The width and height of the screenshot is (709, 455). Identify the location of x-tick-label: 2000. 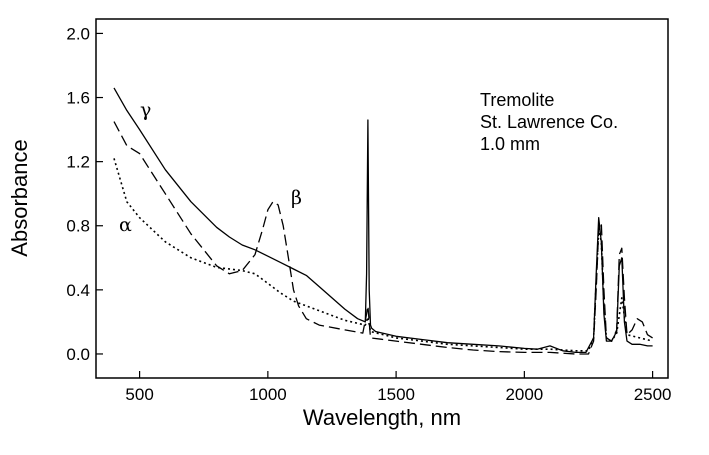
(524, 394).